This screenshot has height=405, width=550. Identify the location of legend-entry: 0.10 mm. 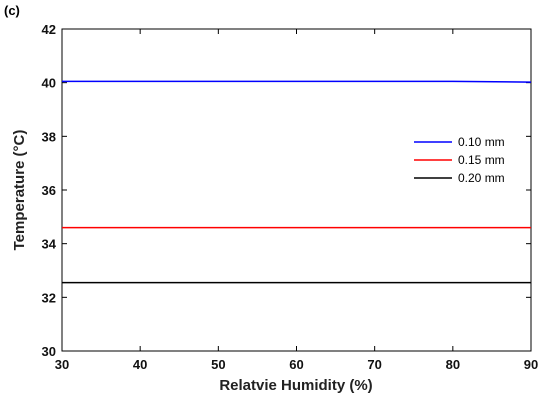
(481, 142).